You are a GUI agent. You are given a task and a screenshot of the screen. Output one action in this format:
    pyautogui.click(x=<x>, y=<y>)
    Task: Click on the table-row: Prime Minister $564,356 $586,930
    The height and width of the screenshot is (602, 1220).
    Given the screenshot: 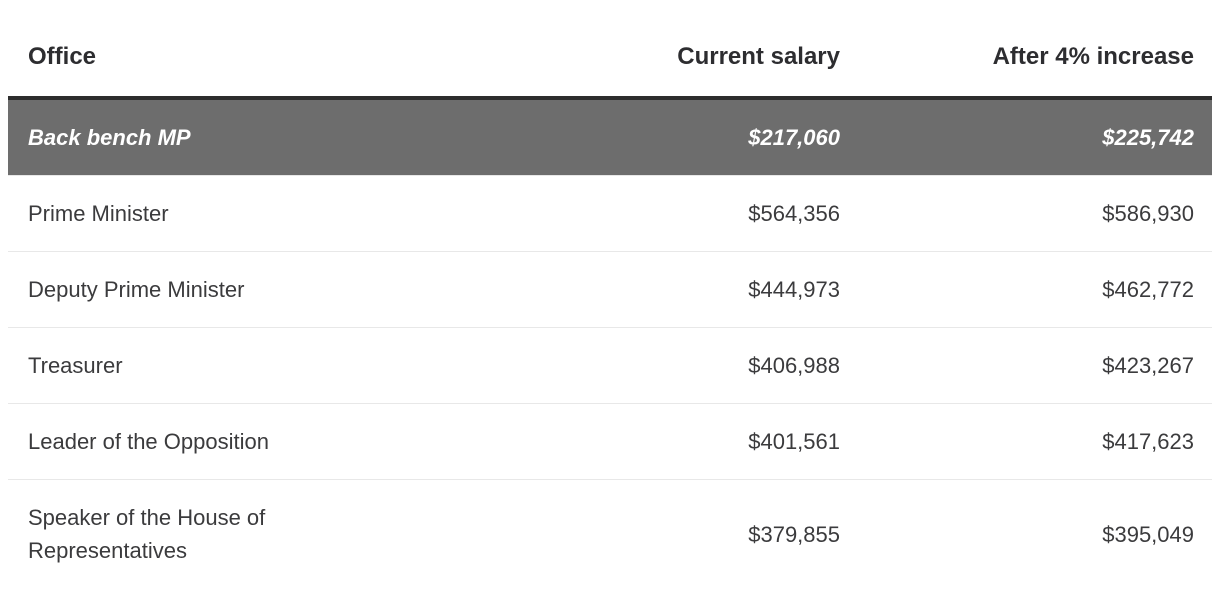 What is the action you would take?
    pyautogui.click(x=610, y=213)
    